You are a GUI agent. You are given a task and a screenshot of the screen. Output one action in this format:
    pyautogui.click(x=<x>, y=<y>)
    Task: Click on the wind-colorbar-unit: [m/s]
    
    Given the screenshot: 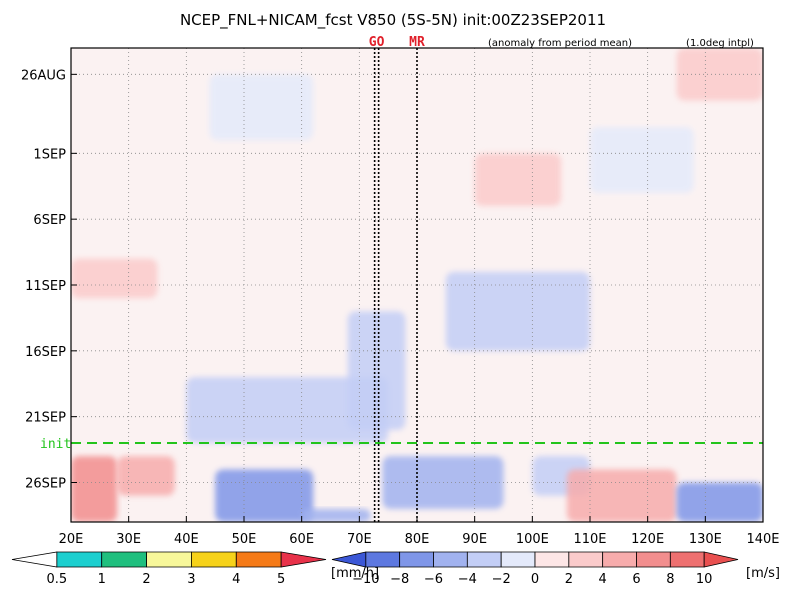 What is the action you would take?
    pyautogui.click(x=763, y=573)
    